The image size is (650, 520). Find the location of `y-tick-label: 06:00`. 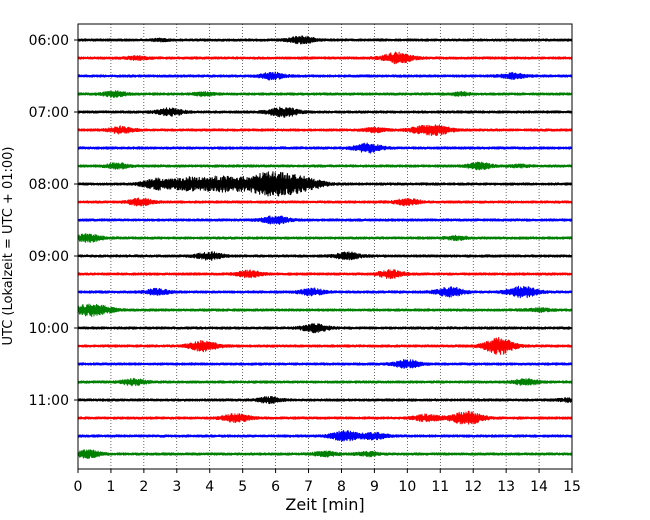

y-tick-label: 06:00 is located at coordinates (49, 41).